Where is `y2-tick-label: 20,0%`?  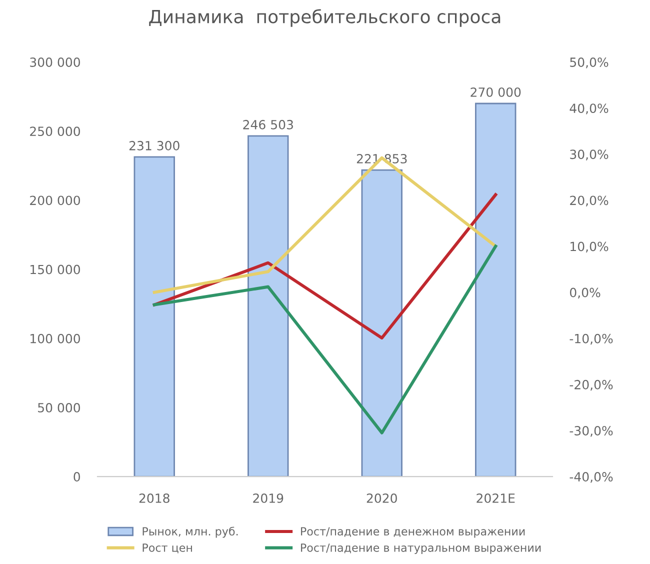
y2-tick-label: 20,0% is located at coordinates (589, 201).